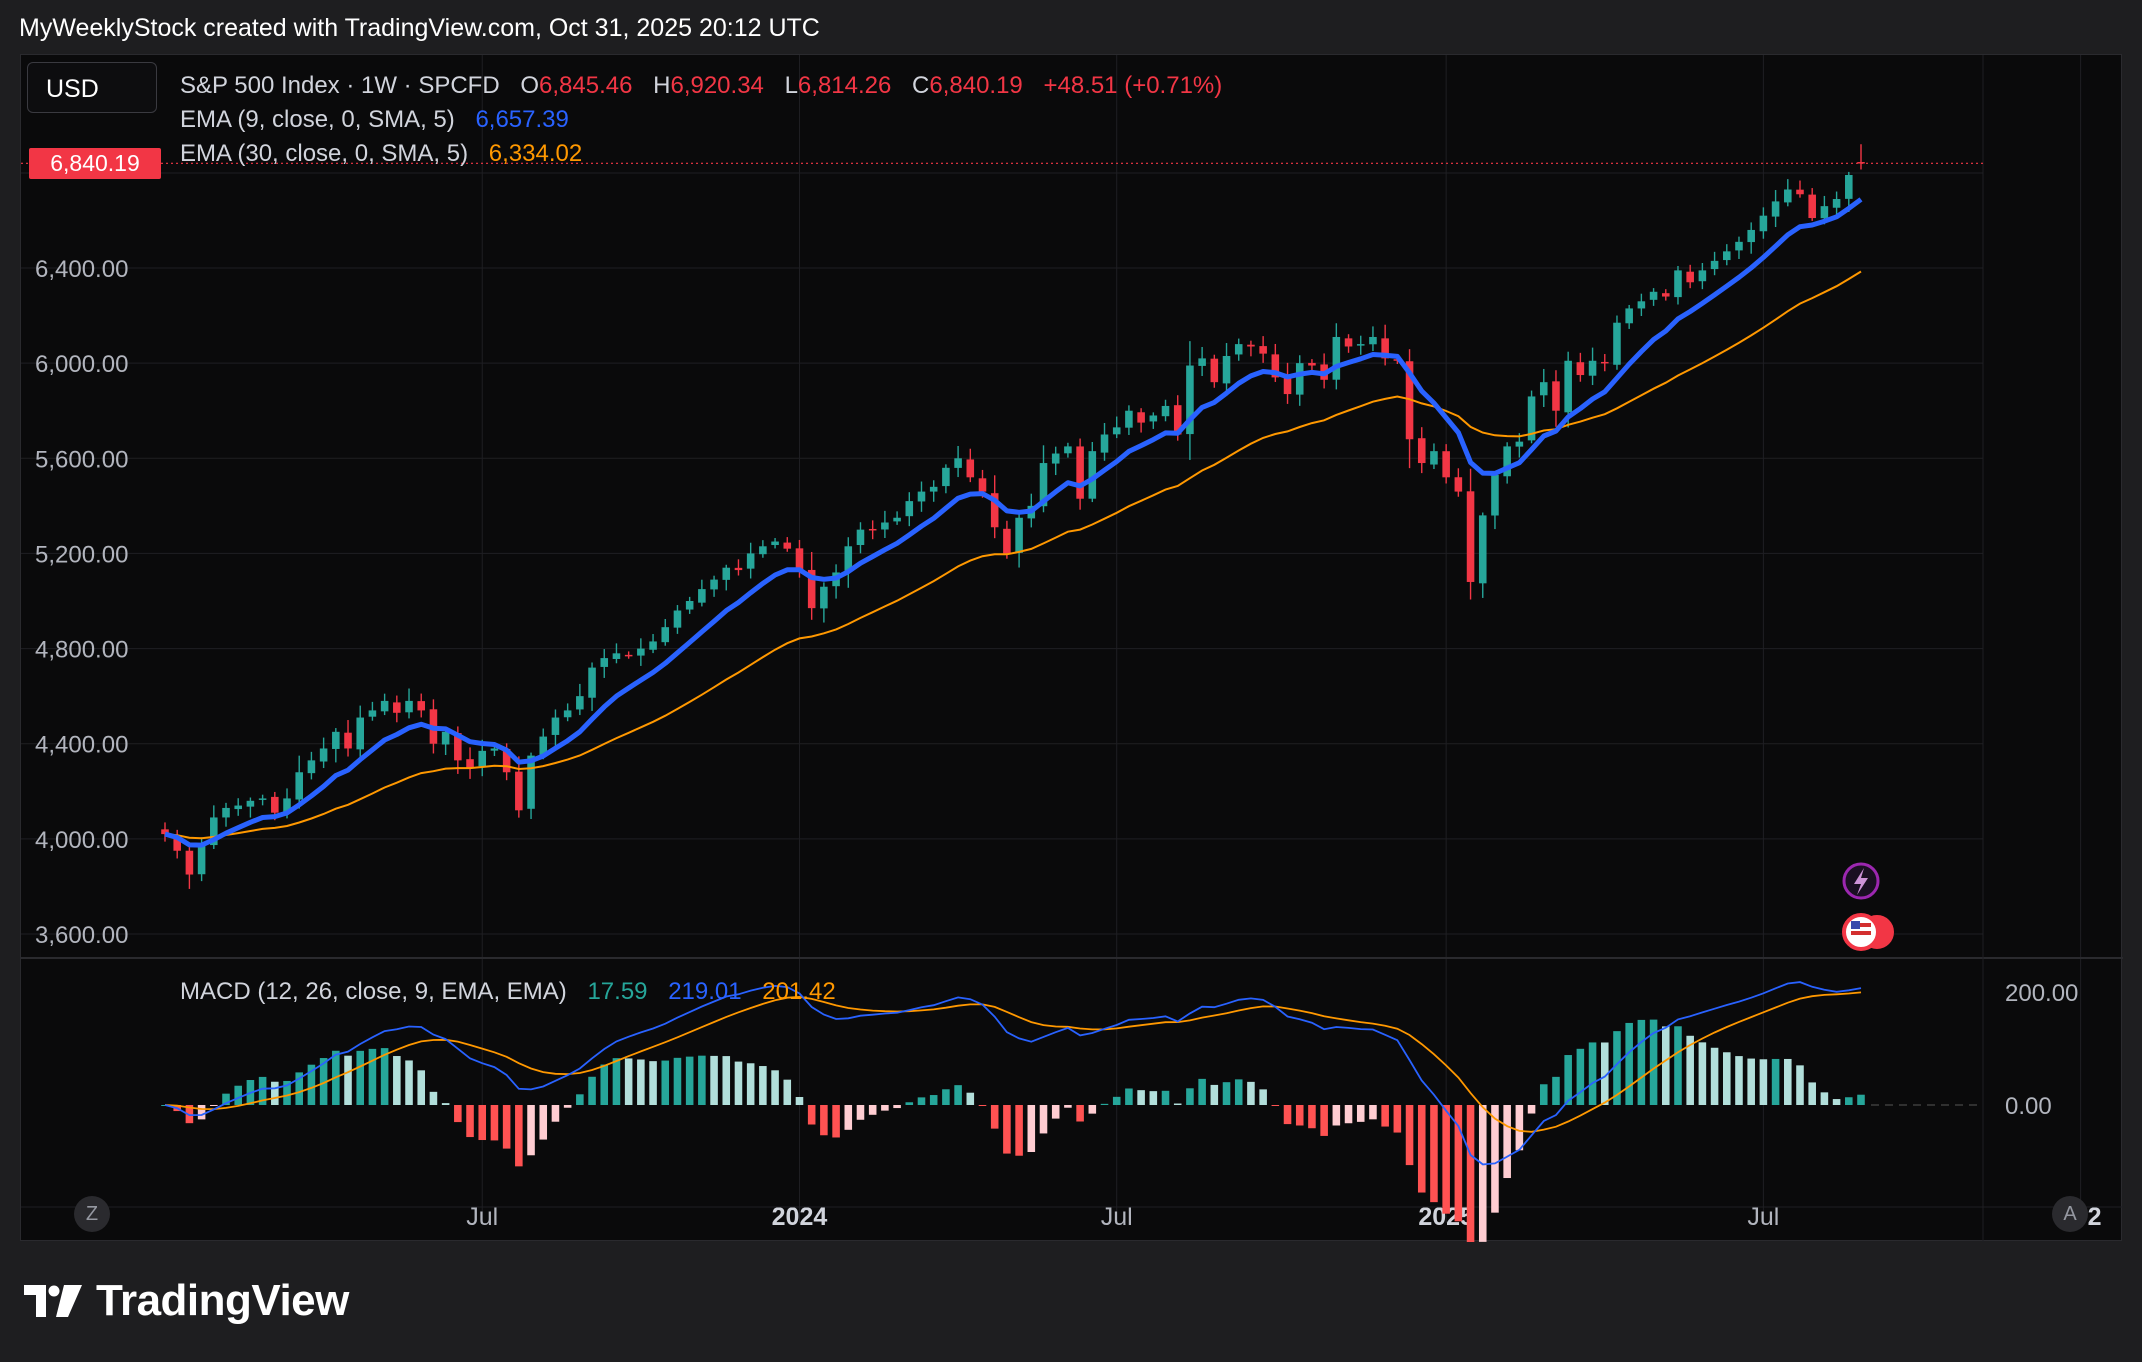 The height and width of the screenshot is (1362, 2142). I want to click on y-tick-label: 5,600.00, so click(81, 459).